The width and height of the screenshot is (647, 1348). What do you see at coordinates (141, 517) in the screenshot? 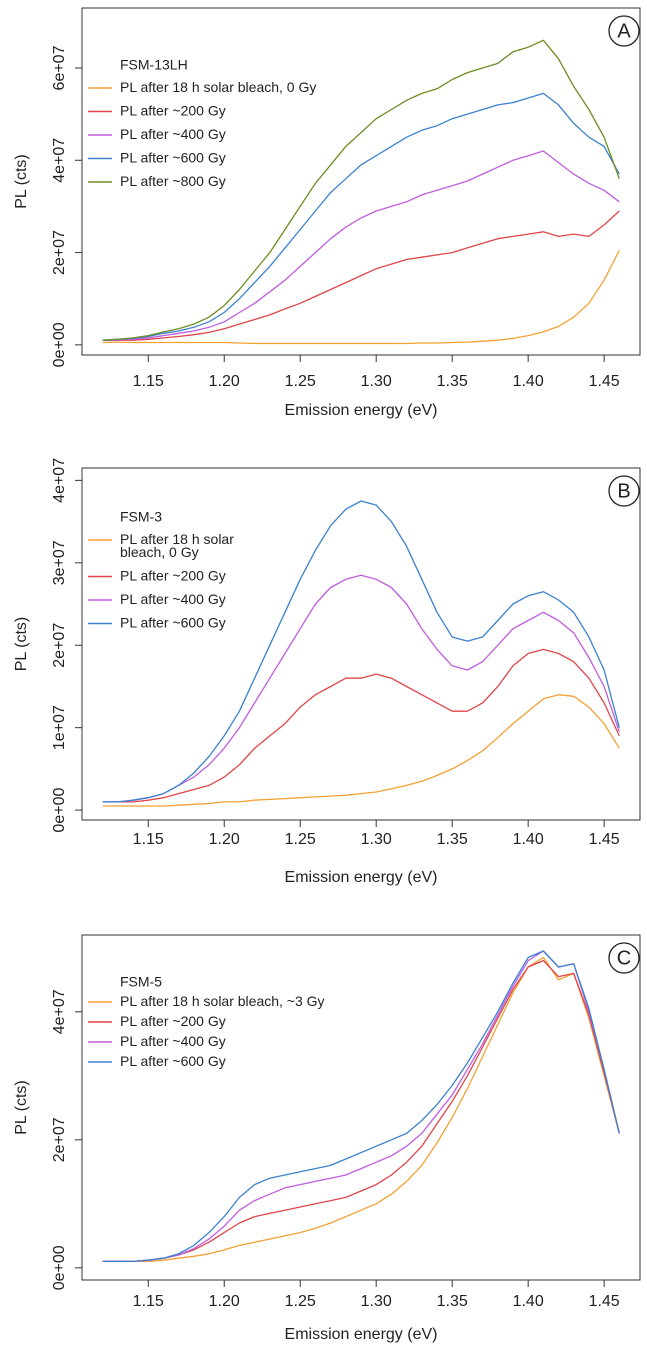
I see `legend-title: FSM-3` at bounding box center [141, 517].